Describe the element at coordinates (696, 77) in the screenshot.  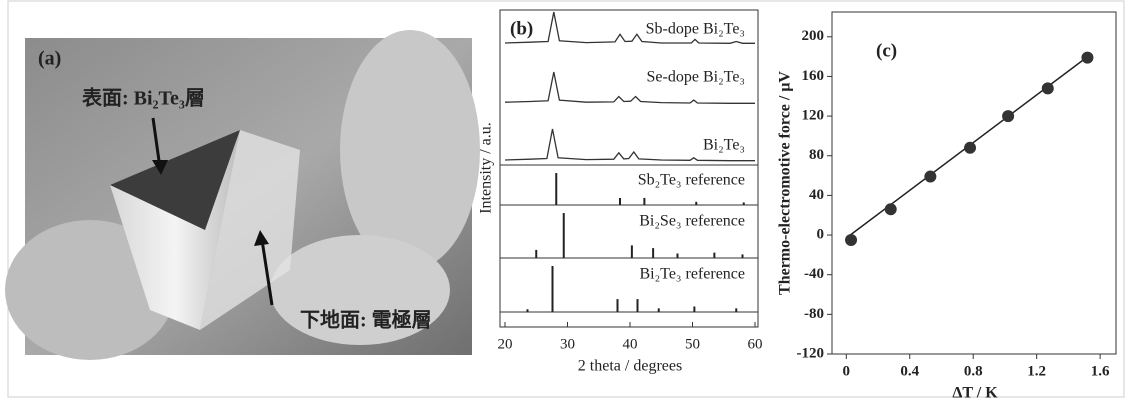
I see `pattern-label: Se-dope Bi₂Te₃` at that location.